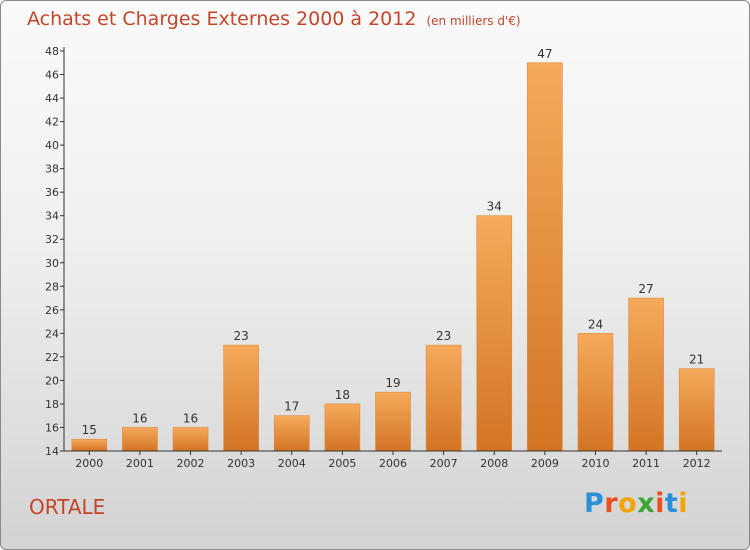  Describe the element at coordinates (628, 503) in the screenshot. I see `logo-letter: o` at that location.